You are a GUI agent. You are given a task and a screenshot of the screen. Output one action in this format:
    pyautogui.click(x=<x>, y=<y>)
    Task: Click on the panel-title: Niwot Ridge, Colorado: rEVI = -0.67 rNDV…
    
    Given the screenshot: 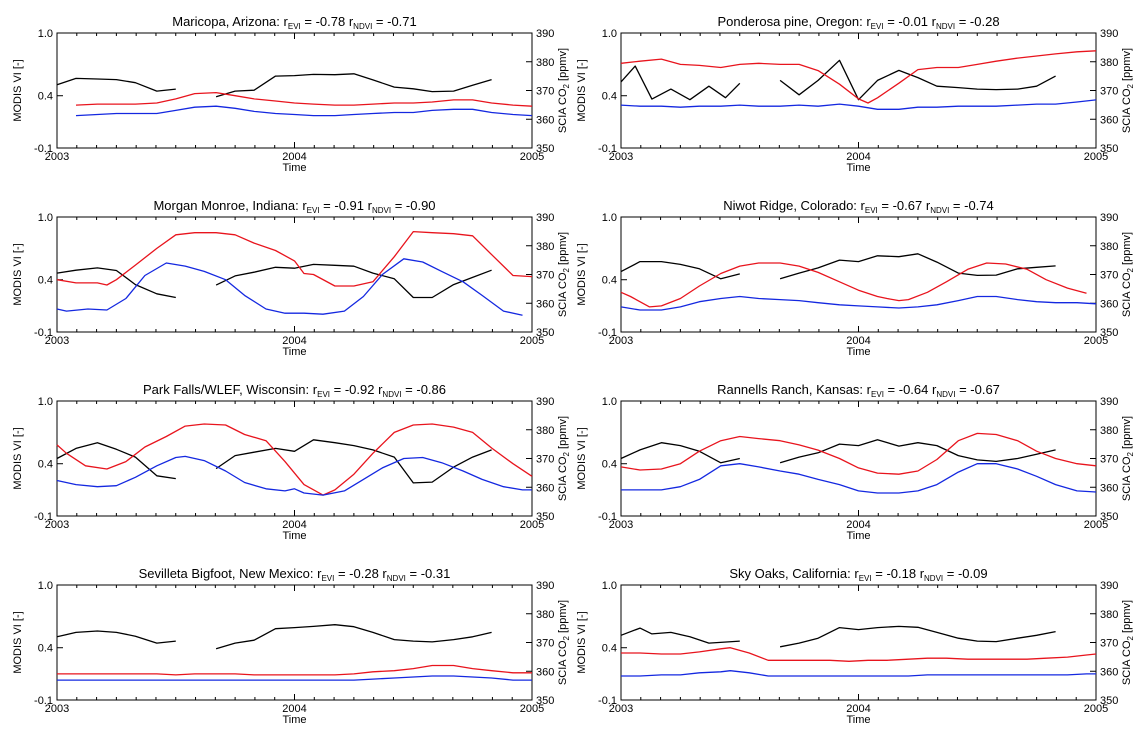 What is the action you would take?
    pyautogui.click(x=858, y=206)
    